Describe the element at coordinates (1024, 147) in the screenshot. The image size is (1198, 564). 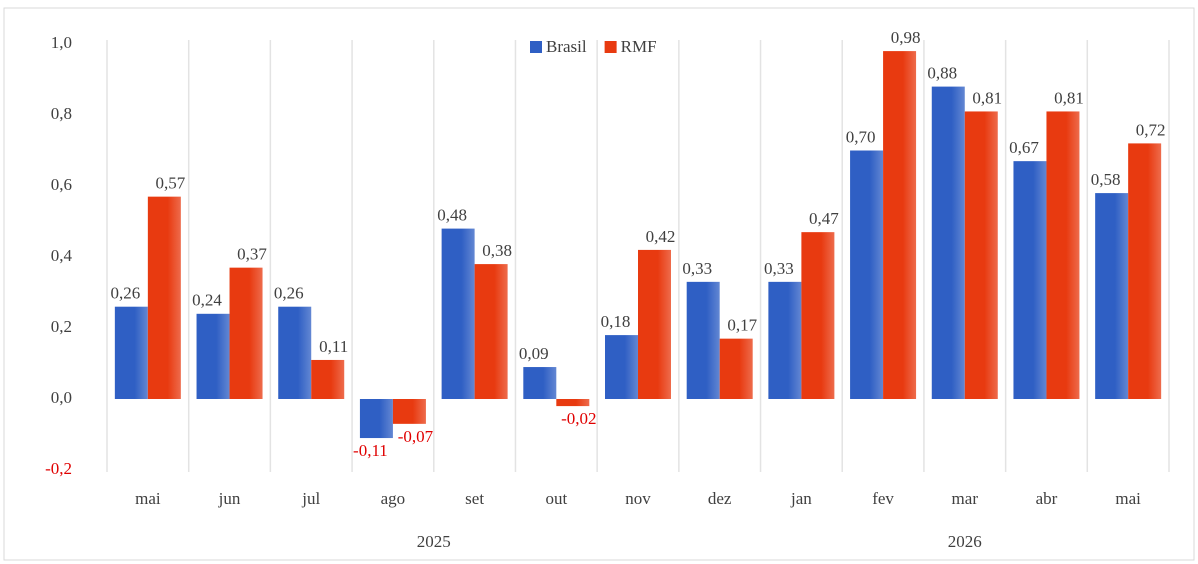
I see `value-label: 0,67` at that location.